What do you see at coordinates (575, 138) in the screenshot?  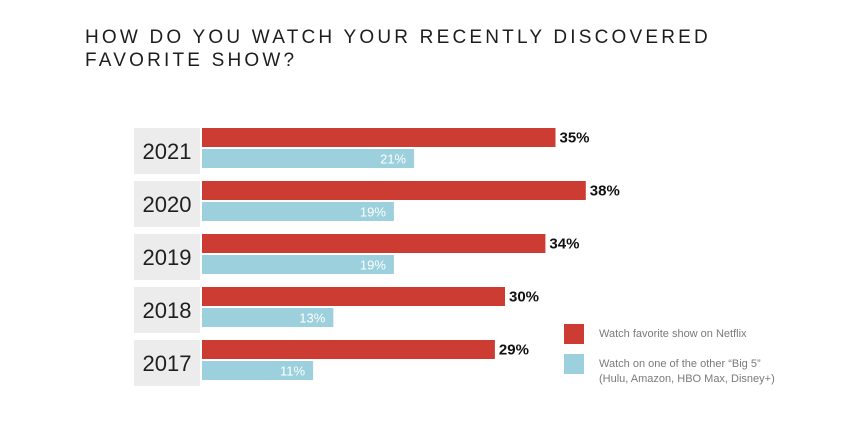 I see `data-label-netflix: 35%` at bounding box center [575, 138].